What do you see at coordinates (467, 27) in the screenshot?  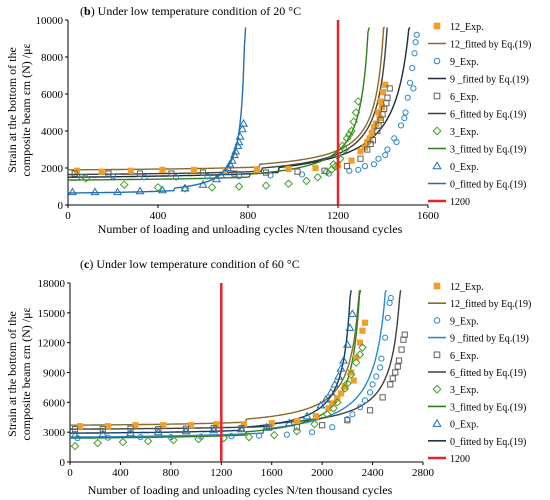 I see `legend-label-b: 12_Exp.` at bounding box center [467, 27].